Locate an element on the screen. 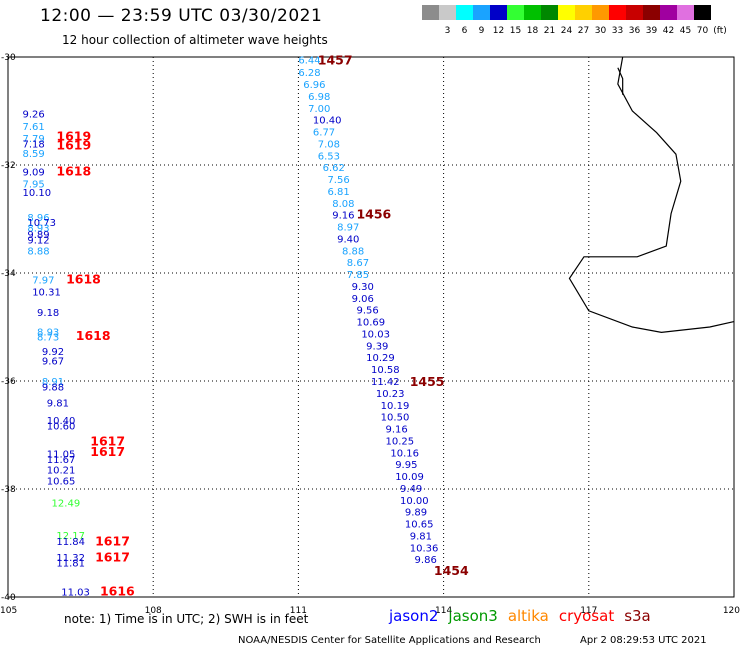 This screenshot has width=740, height=650. scale-label: 6 is located at coordinates (464, 31).